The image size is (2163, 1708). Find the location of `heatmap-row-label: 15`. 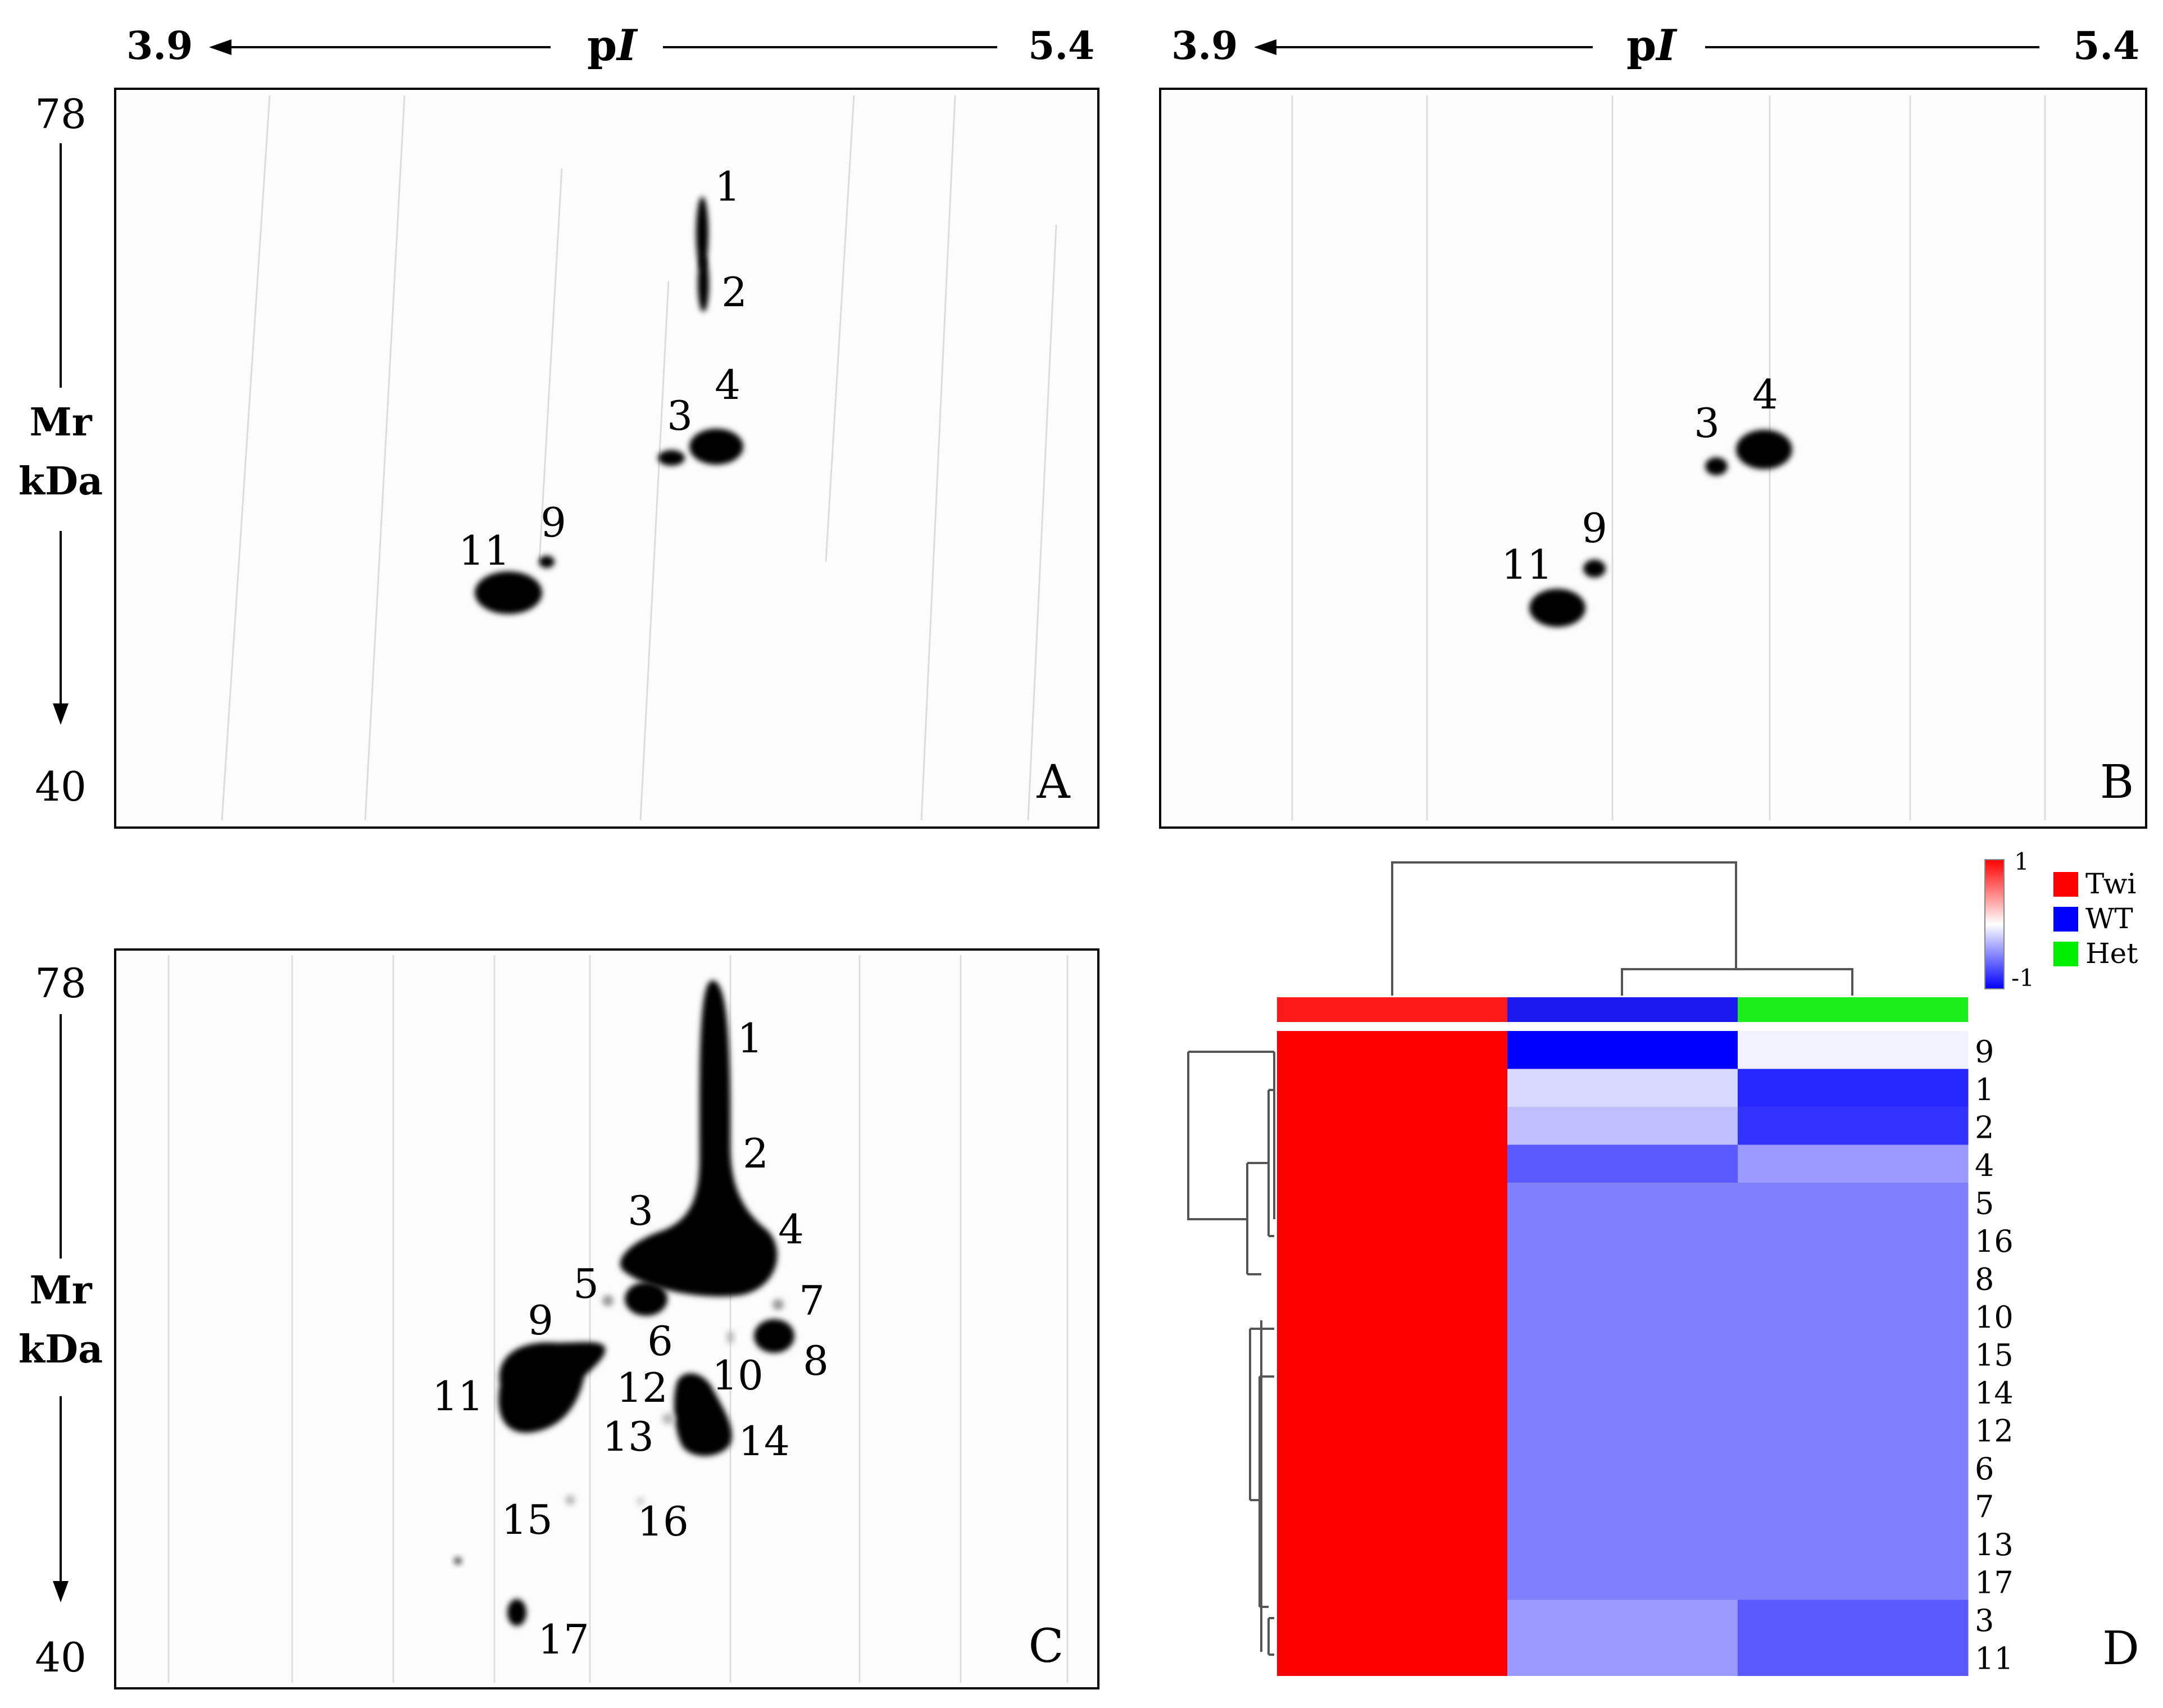

heatmap-row-label: 15 is located at coordinates (1994, 1355).